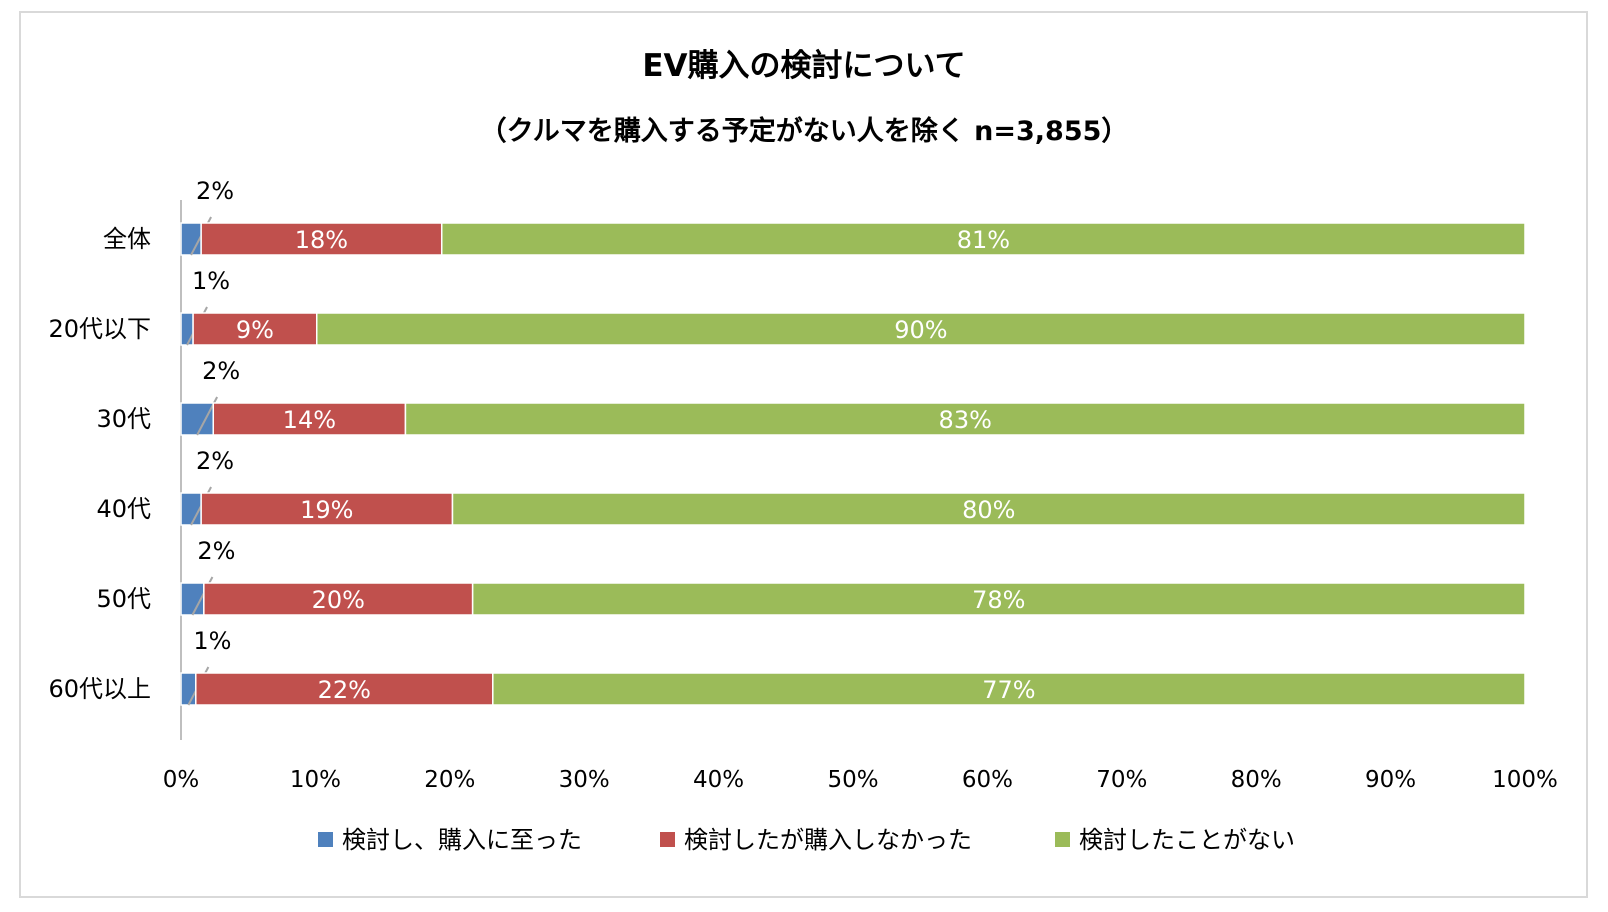 This screenshot has height=912, width=1608. I want to click on x-tick-label: 10%, so click(315, 780).